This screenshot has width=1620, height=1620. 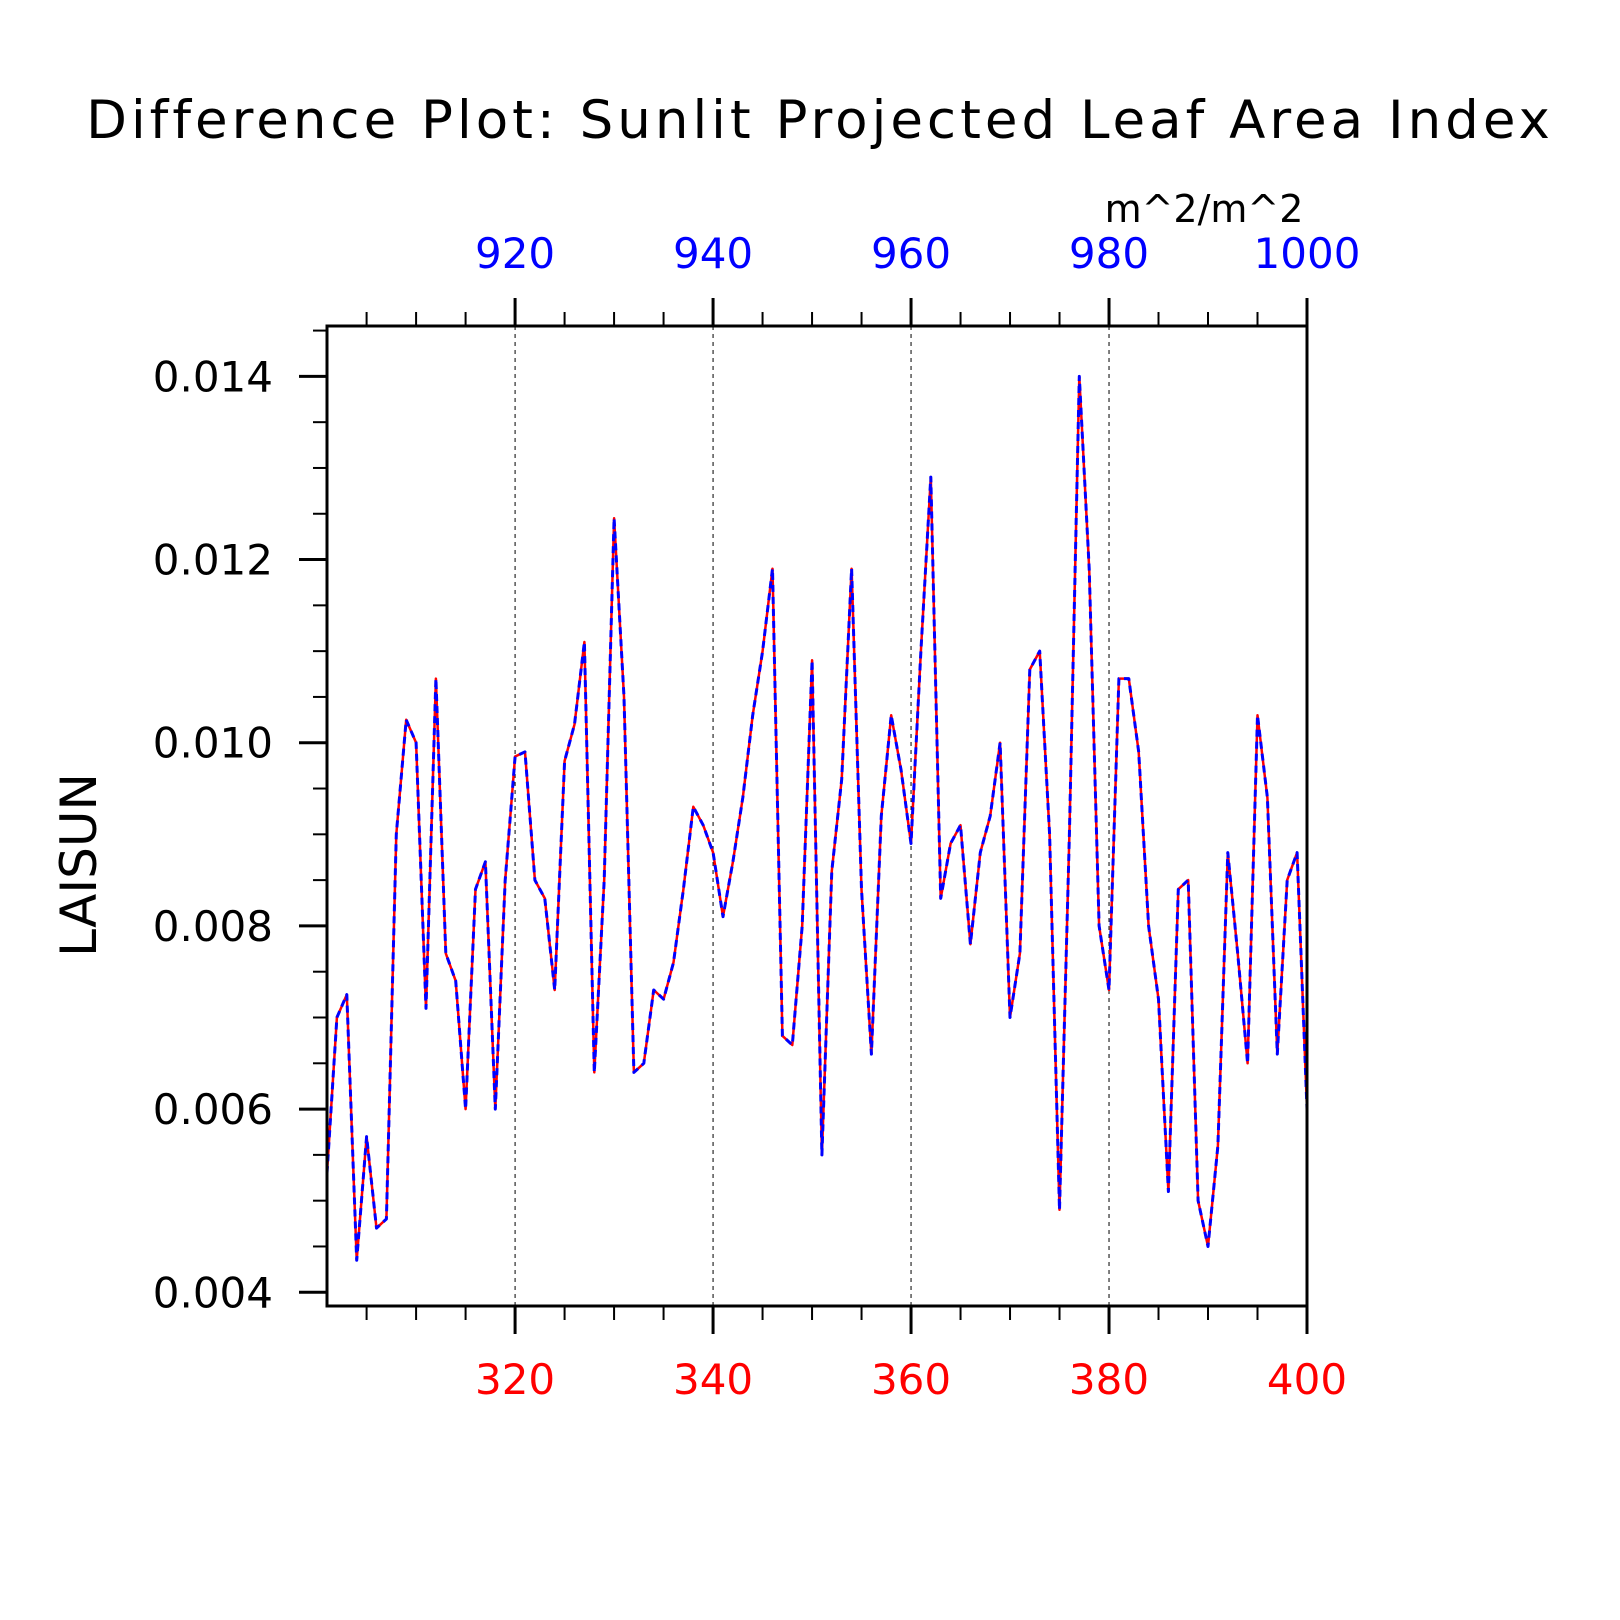 I want to click on bottom-tick-label: 360, so click(x=911, y=1379).